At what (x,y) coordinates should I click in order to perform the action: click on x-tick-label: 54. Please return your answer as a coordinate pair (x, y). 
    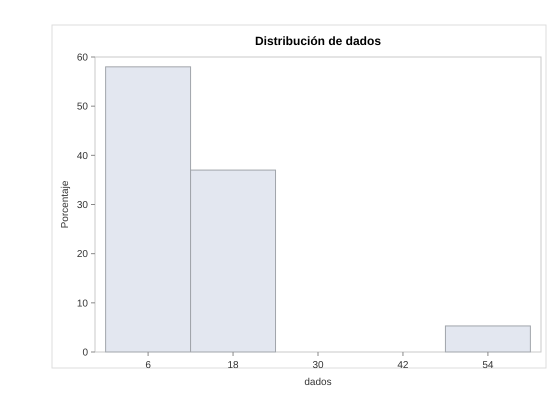
    Looking at the image, I should click on (488, 365).